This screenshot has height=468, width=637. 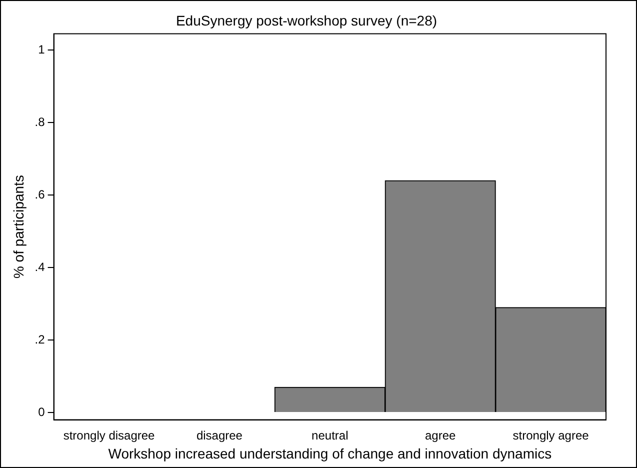 What do you see at coordinates (18, 227) in the screenshot?
I see `y-axis-title: % of participants` at bounding box center [18, 227].